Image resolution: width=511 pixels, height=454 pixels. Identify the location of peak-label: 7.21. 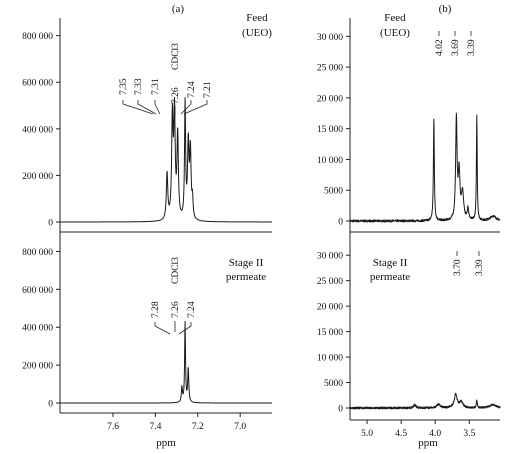
(208, 89).